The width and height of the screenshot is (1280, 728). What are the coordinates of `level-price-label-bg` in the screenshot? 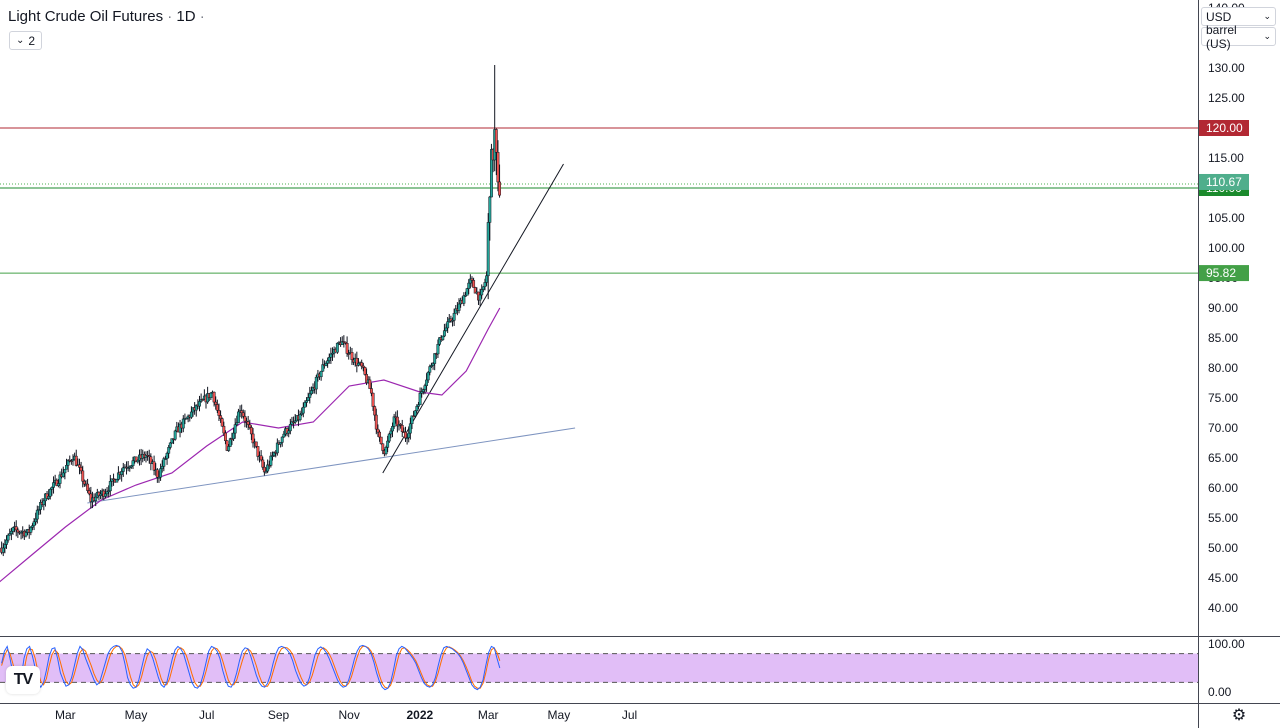 It's located at (1224, 273).